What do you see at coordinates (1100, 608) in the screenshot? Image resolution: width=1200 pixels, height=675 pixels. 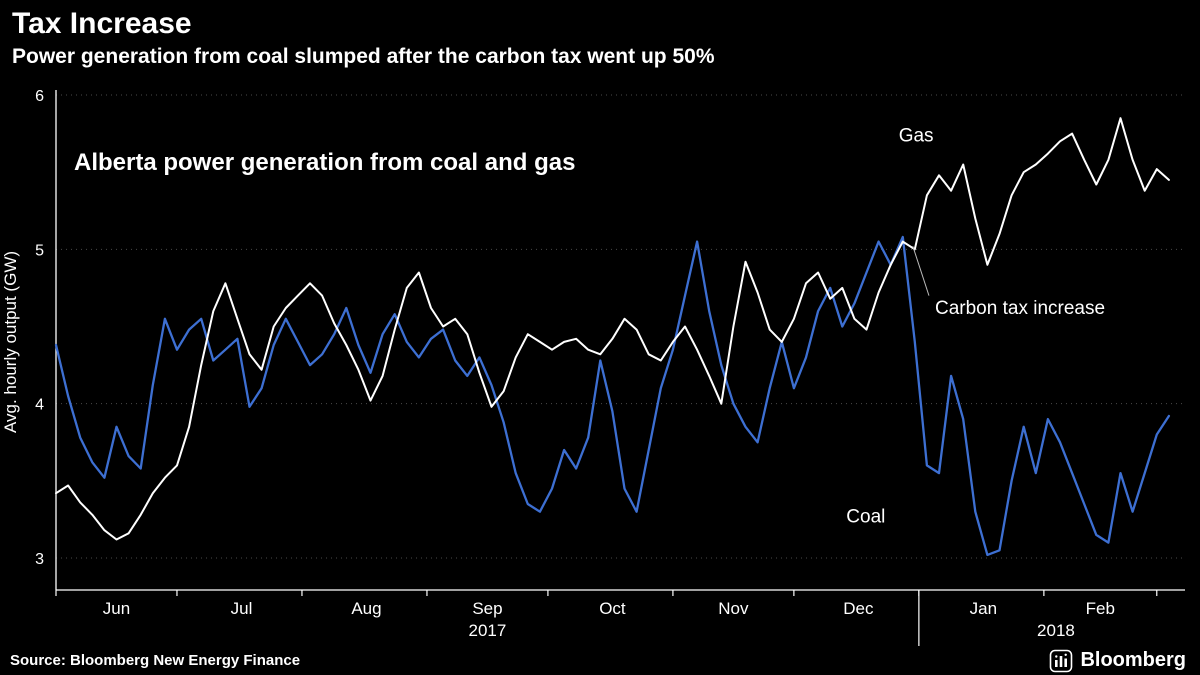 I see `month-label: Feb` at bounding box center [1100, 608].